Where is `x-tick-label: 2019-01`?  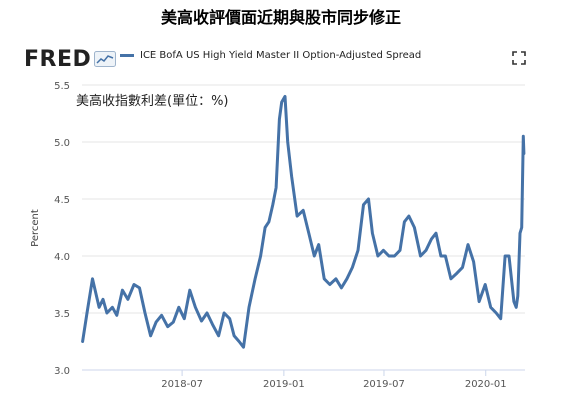 x-tick-label: 2019-01 is located at coordinates (284, 384).